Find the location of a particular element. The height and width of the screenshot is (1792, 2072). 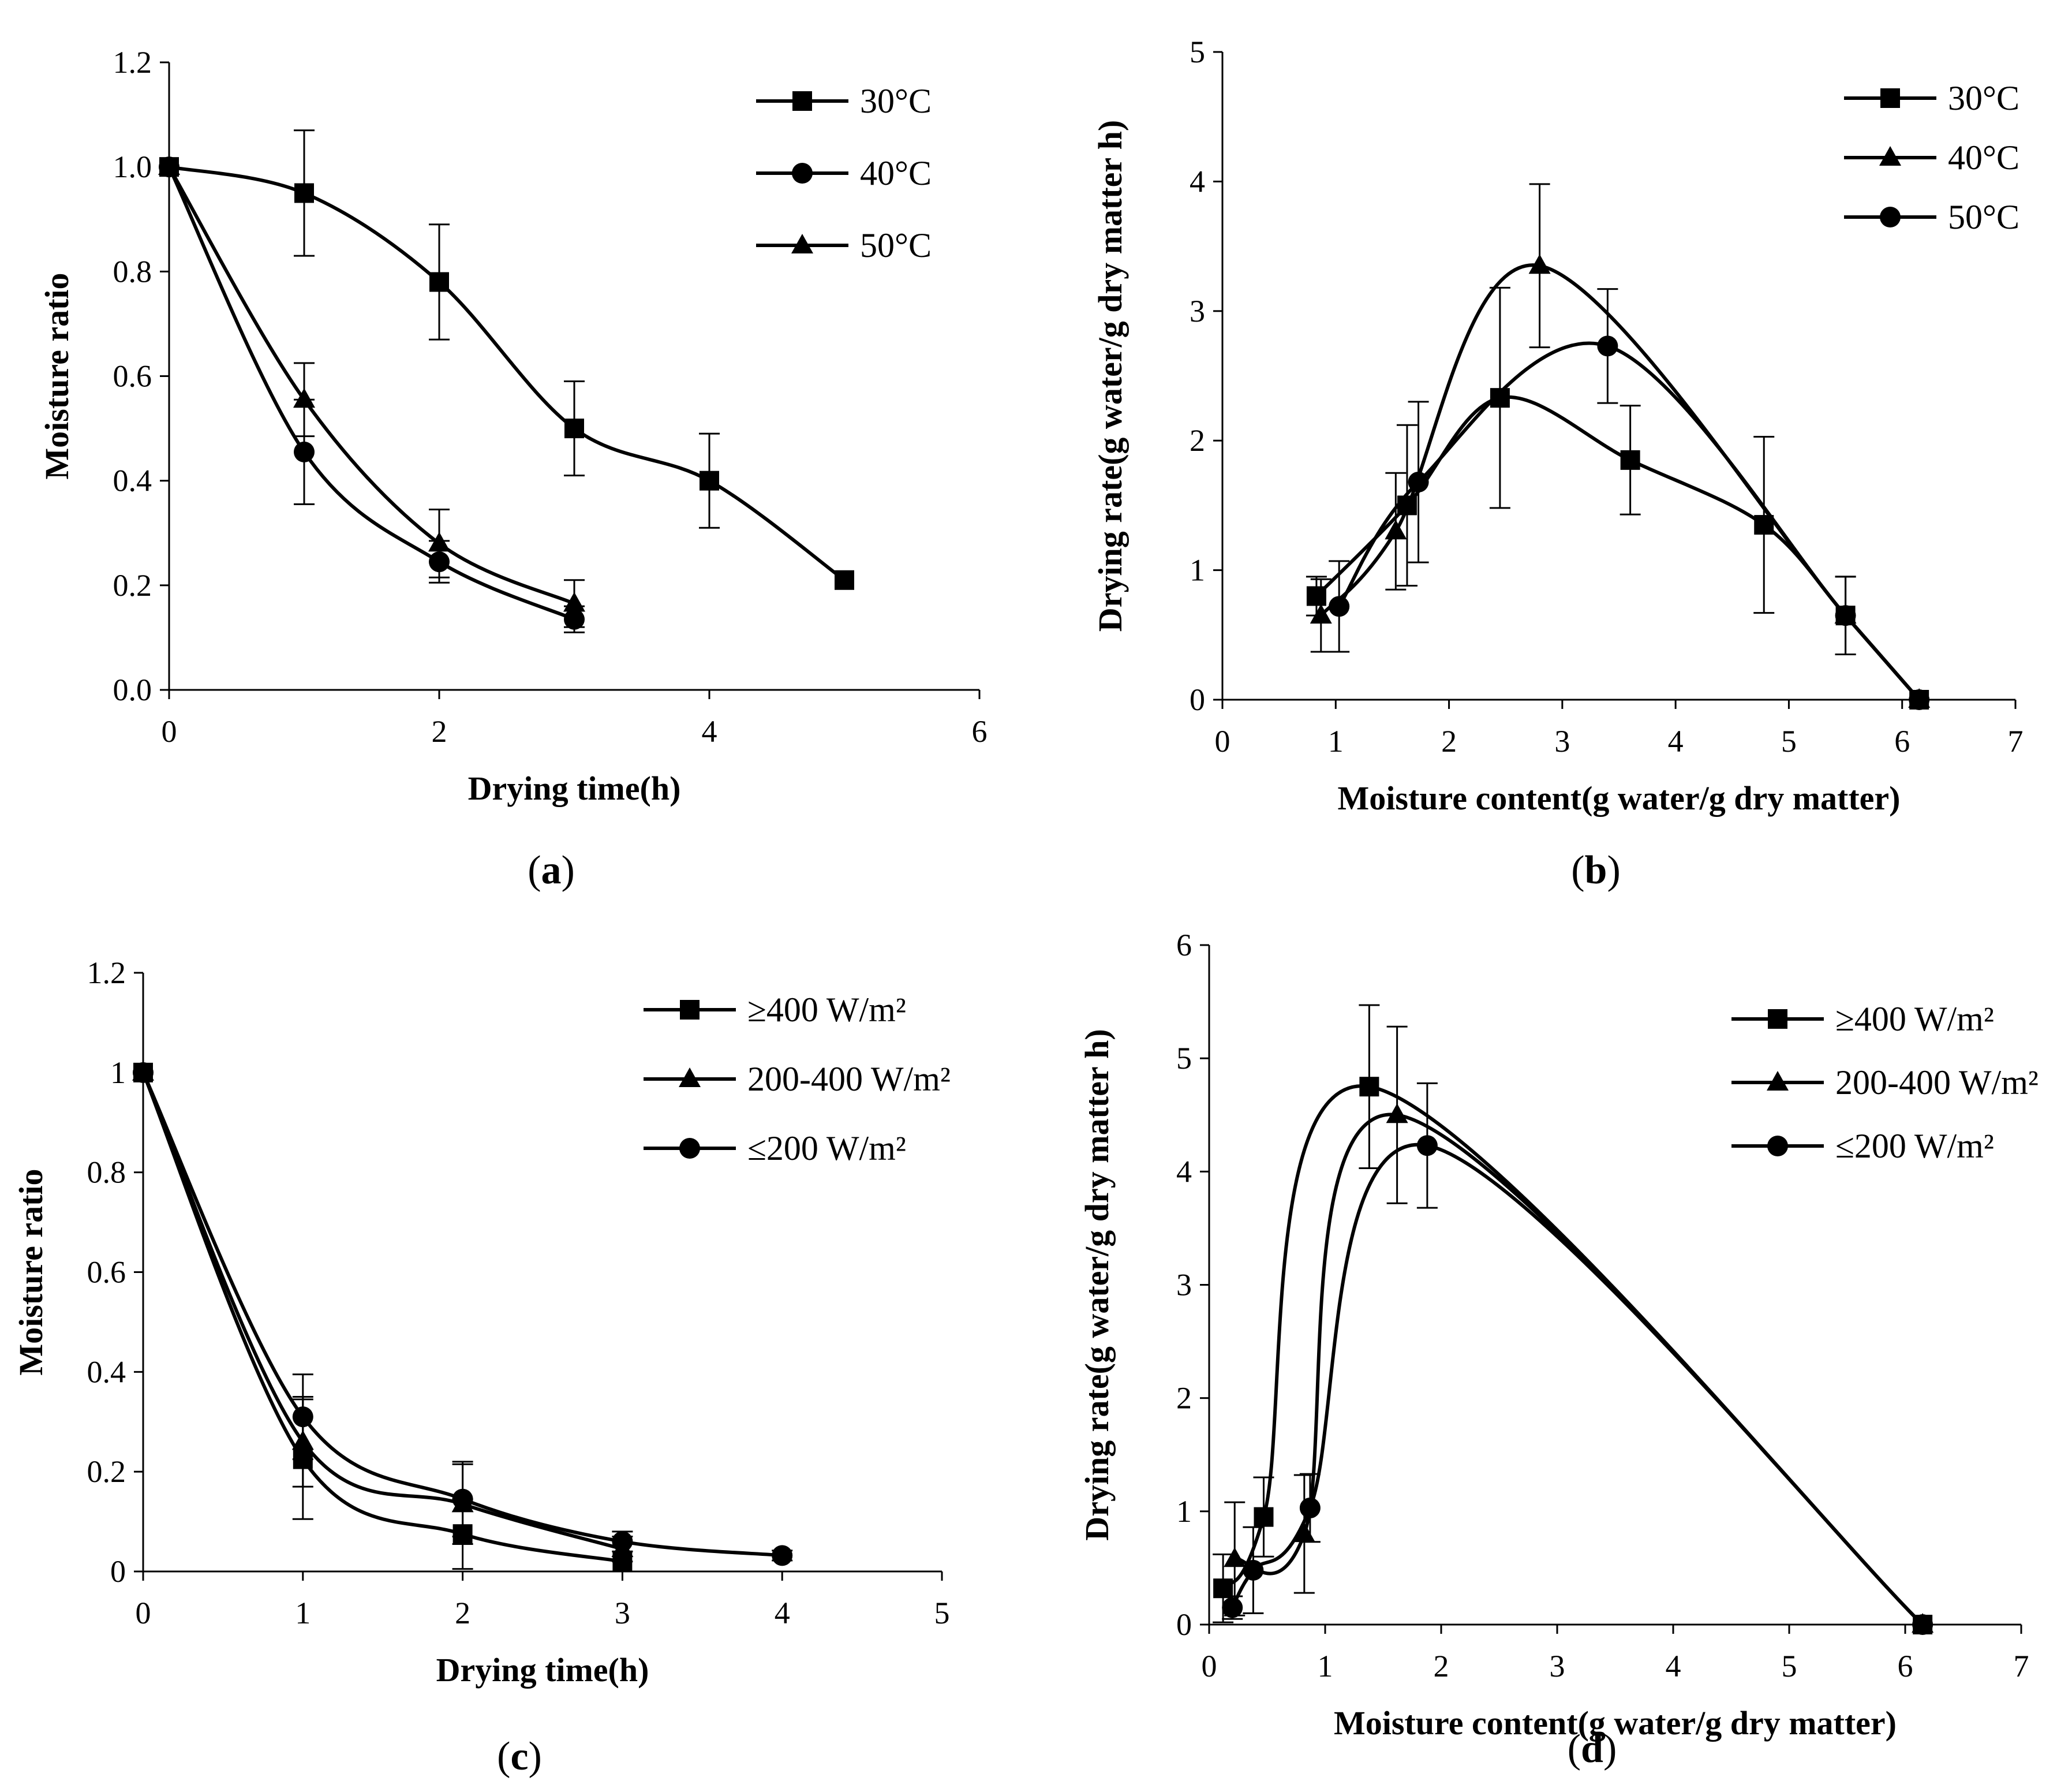

x-axis-title: Drying time(h) is located at coordinates (574, 788).